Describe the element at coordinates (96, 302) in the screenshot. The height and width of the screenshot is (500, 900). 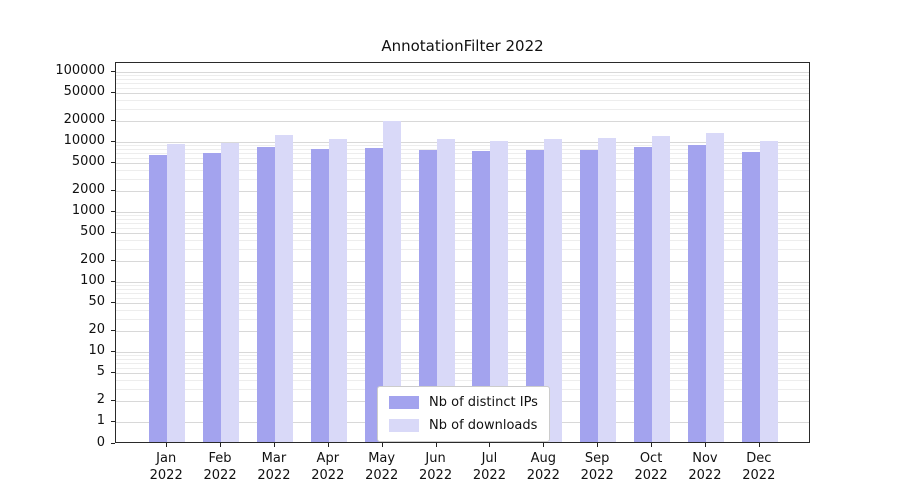
I see `y-tick-label: 50` at that location.